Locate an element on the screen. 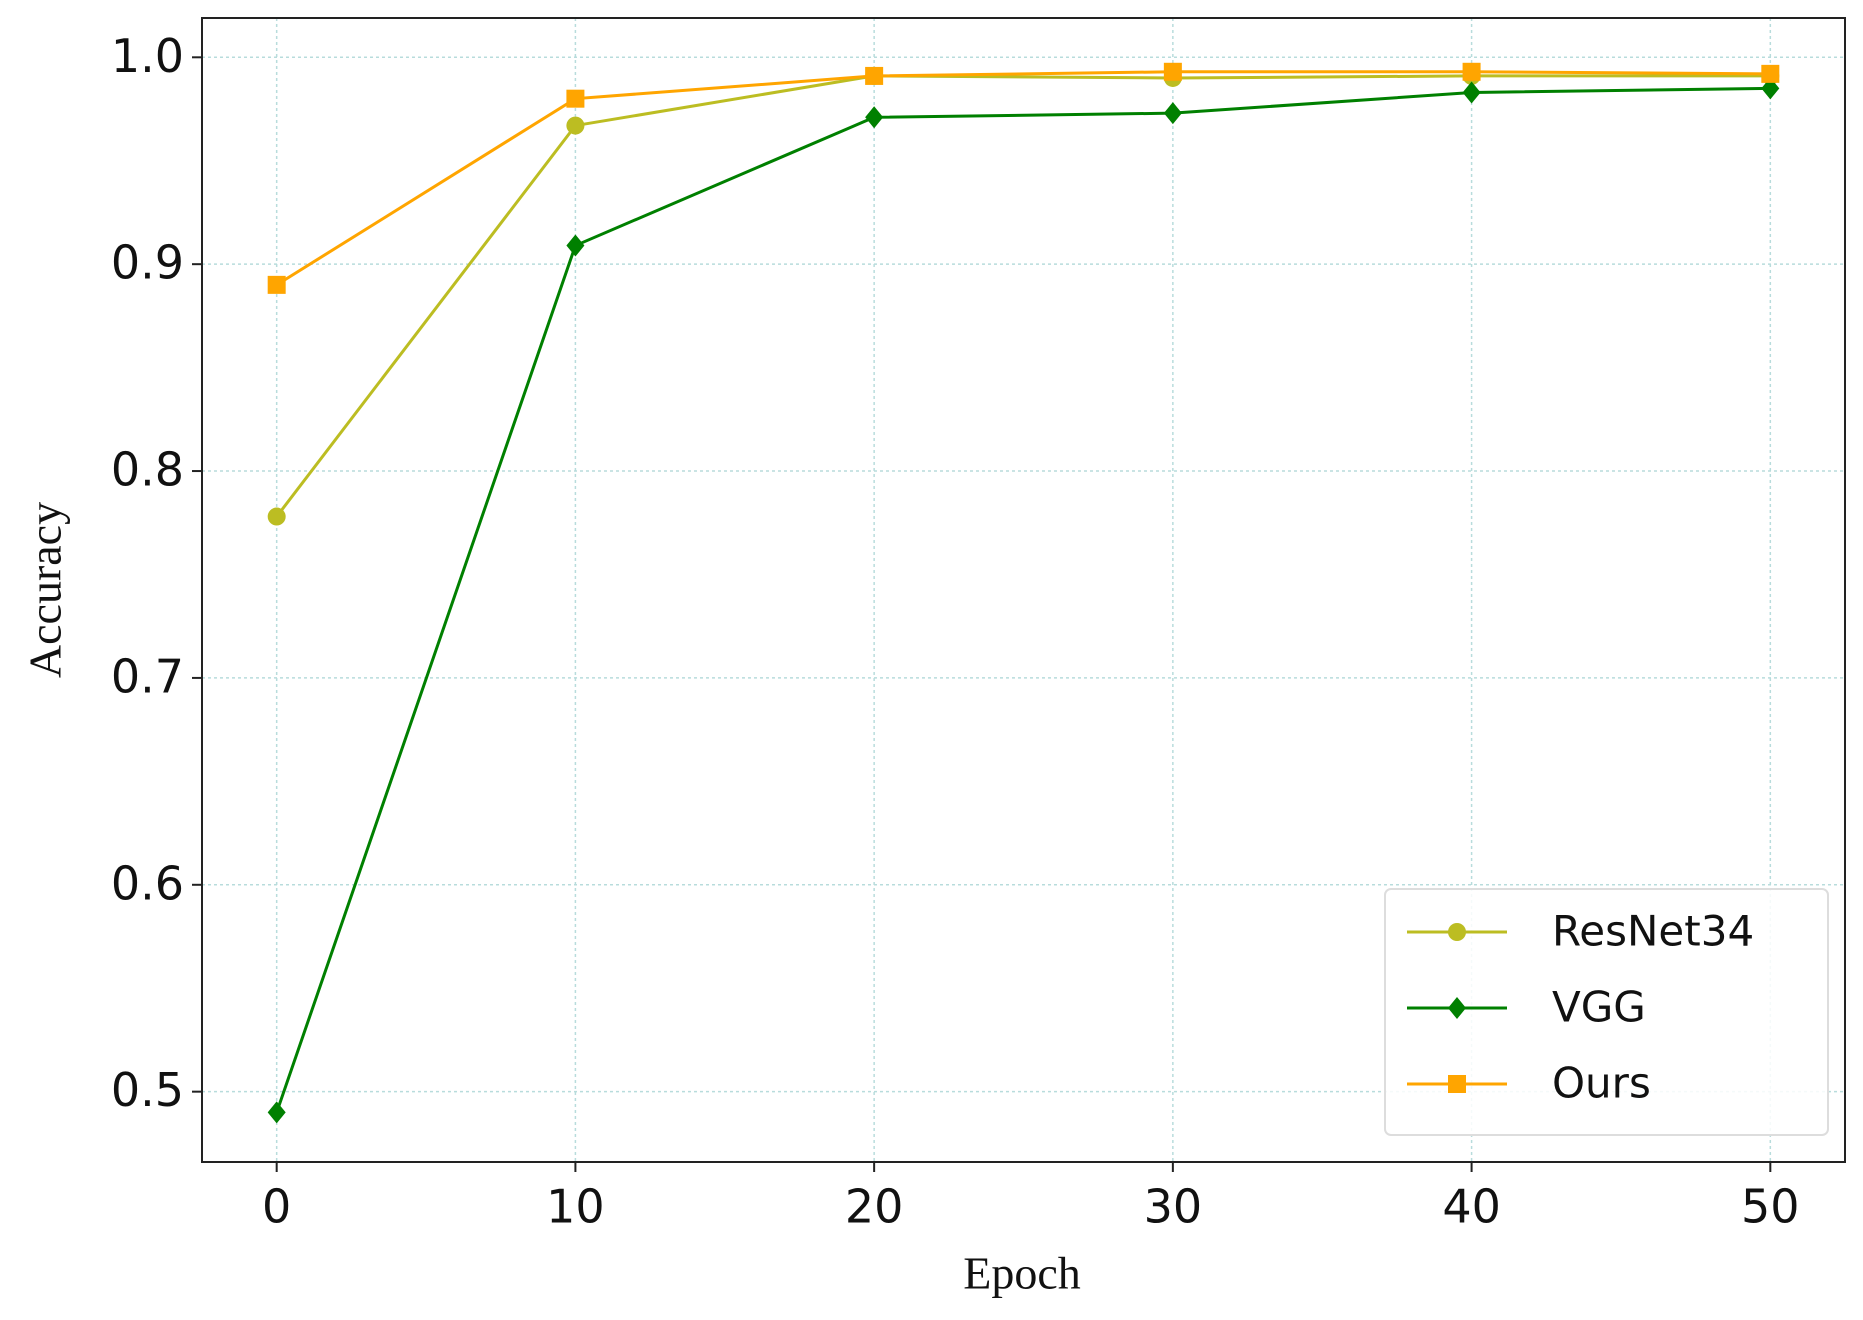 The width and height of the screenshot is (1863, 1320). y-tick-label: 0.8 is located at coordinates (147, 470).